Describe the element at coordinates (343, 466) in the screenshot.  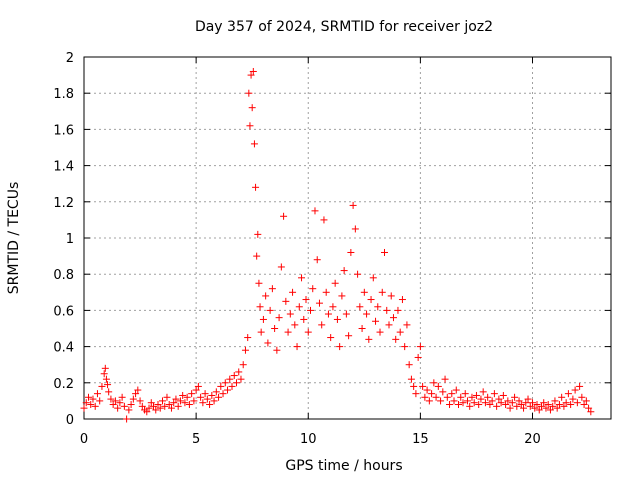
I see `x-axis-label: GPS time / hours` at that location.